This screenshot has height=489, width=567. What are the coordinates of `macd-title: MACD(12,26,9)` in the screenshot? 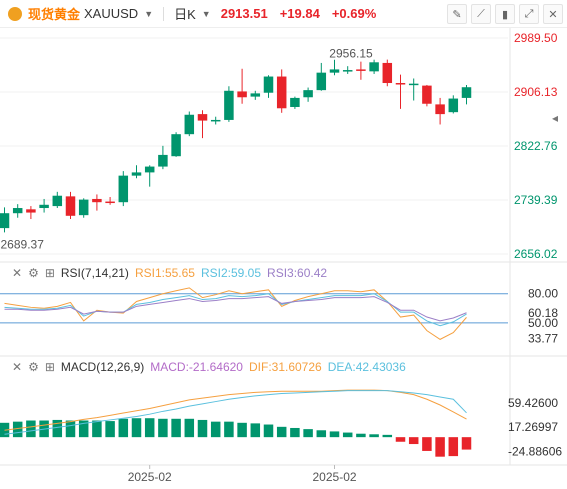 It's located at (102, 367).